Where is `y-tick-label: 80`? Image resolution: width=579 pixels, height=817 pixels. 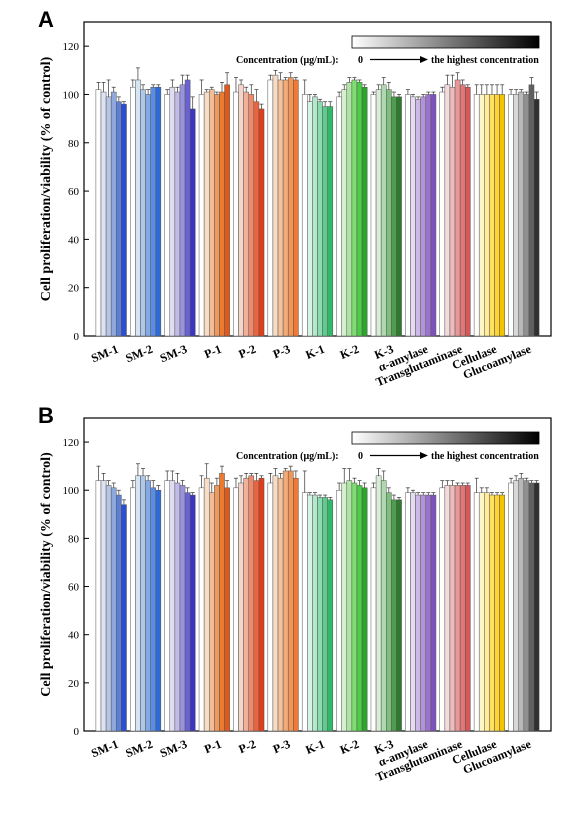
y-tick-label: 80 is located at coordinates (74, 144).